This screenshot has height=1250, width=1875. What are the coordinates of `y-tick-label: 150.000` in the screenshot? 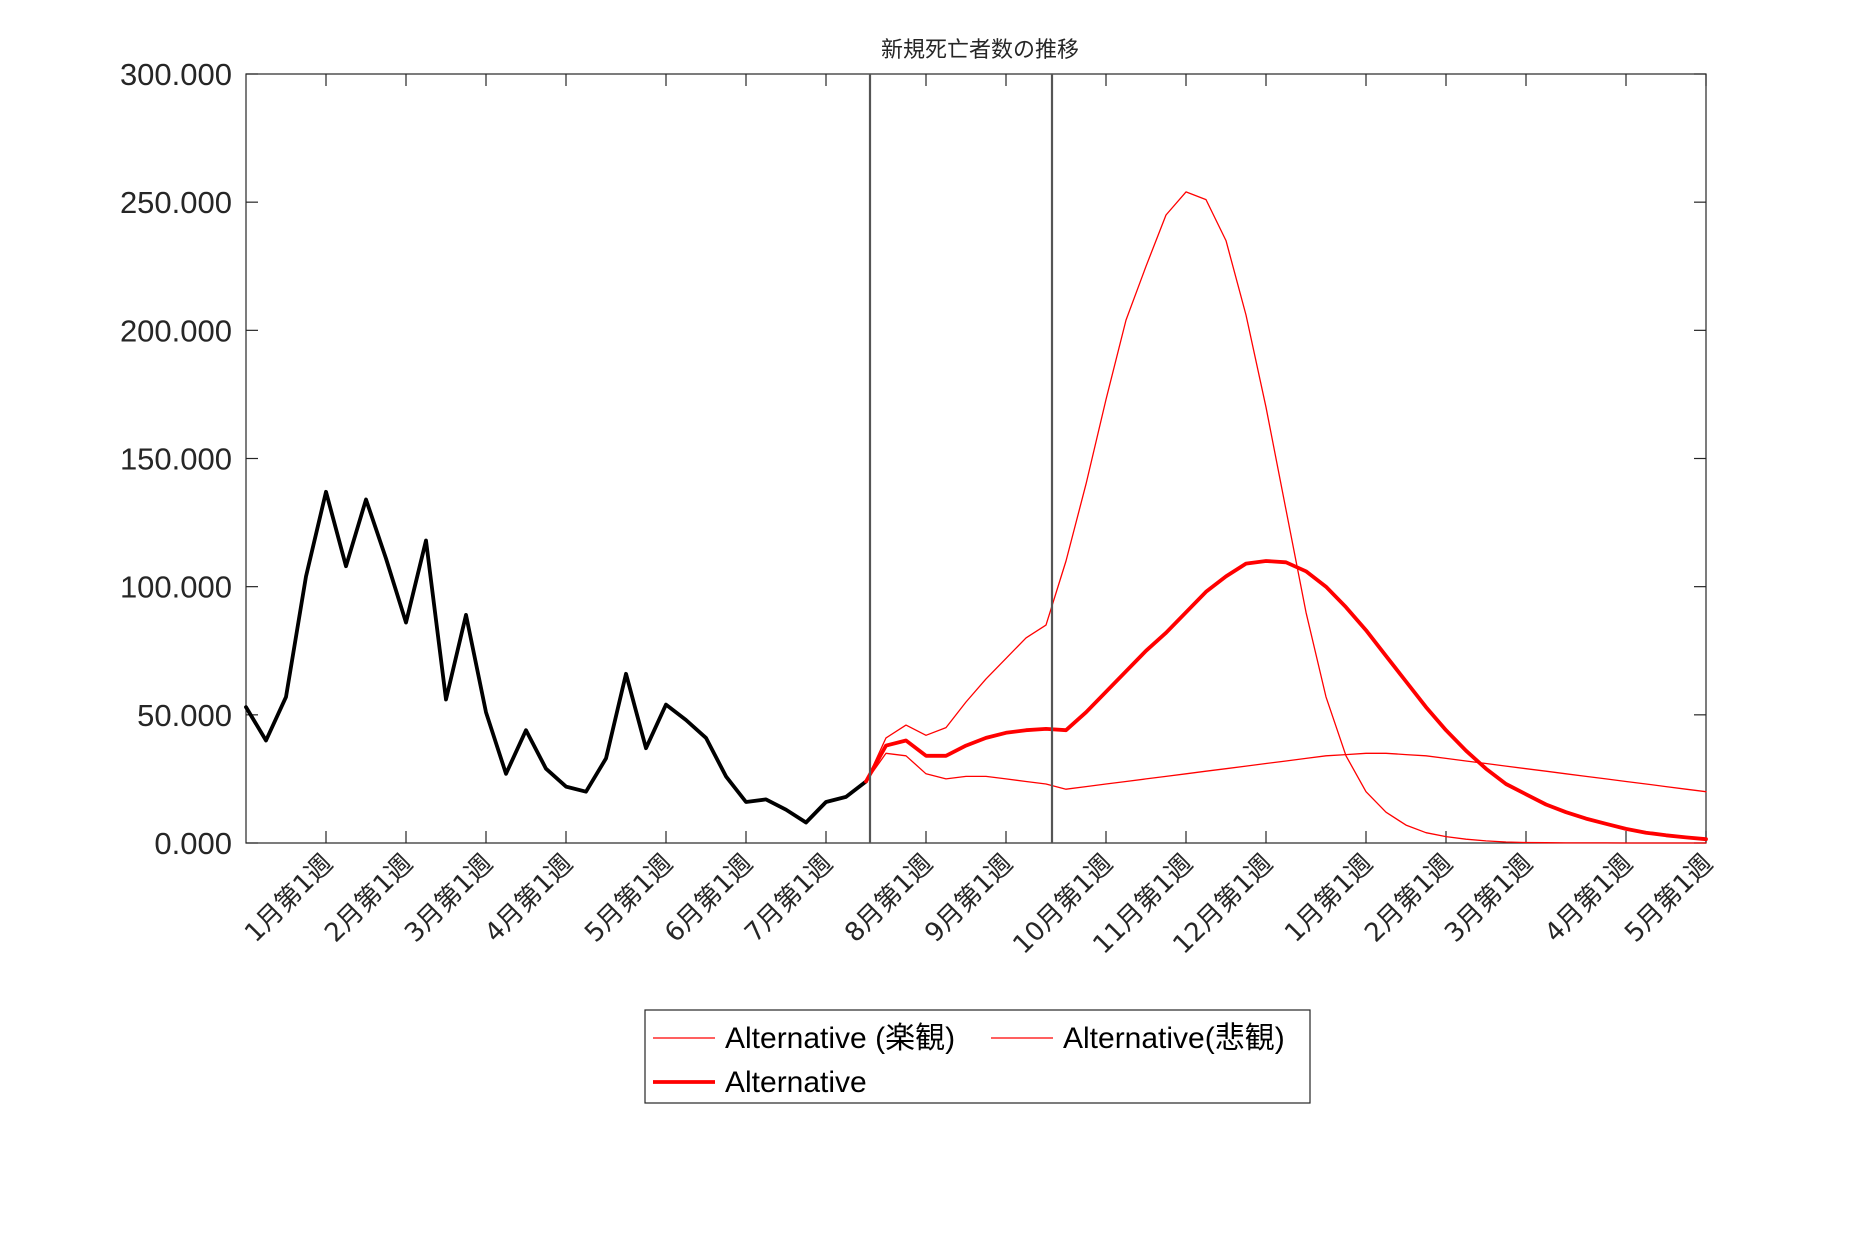 It's located at (176, 459).